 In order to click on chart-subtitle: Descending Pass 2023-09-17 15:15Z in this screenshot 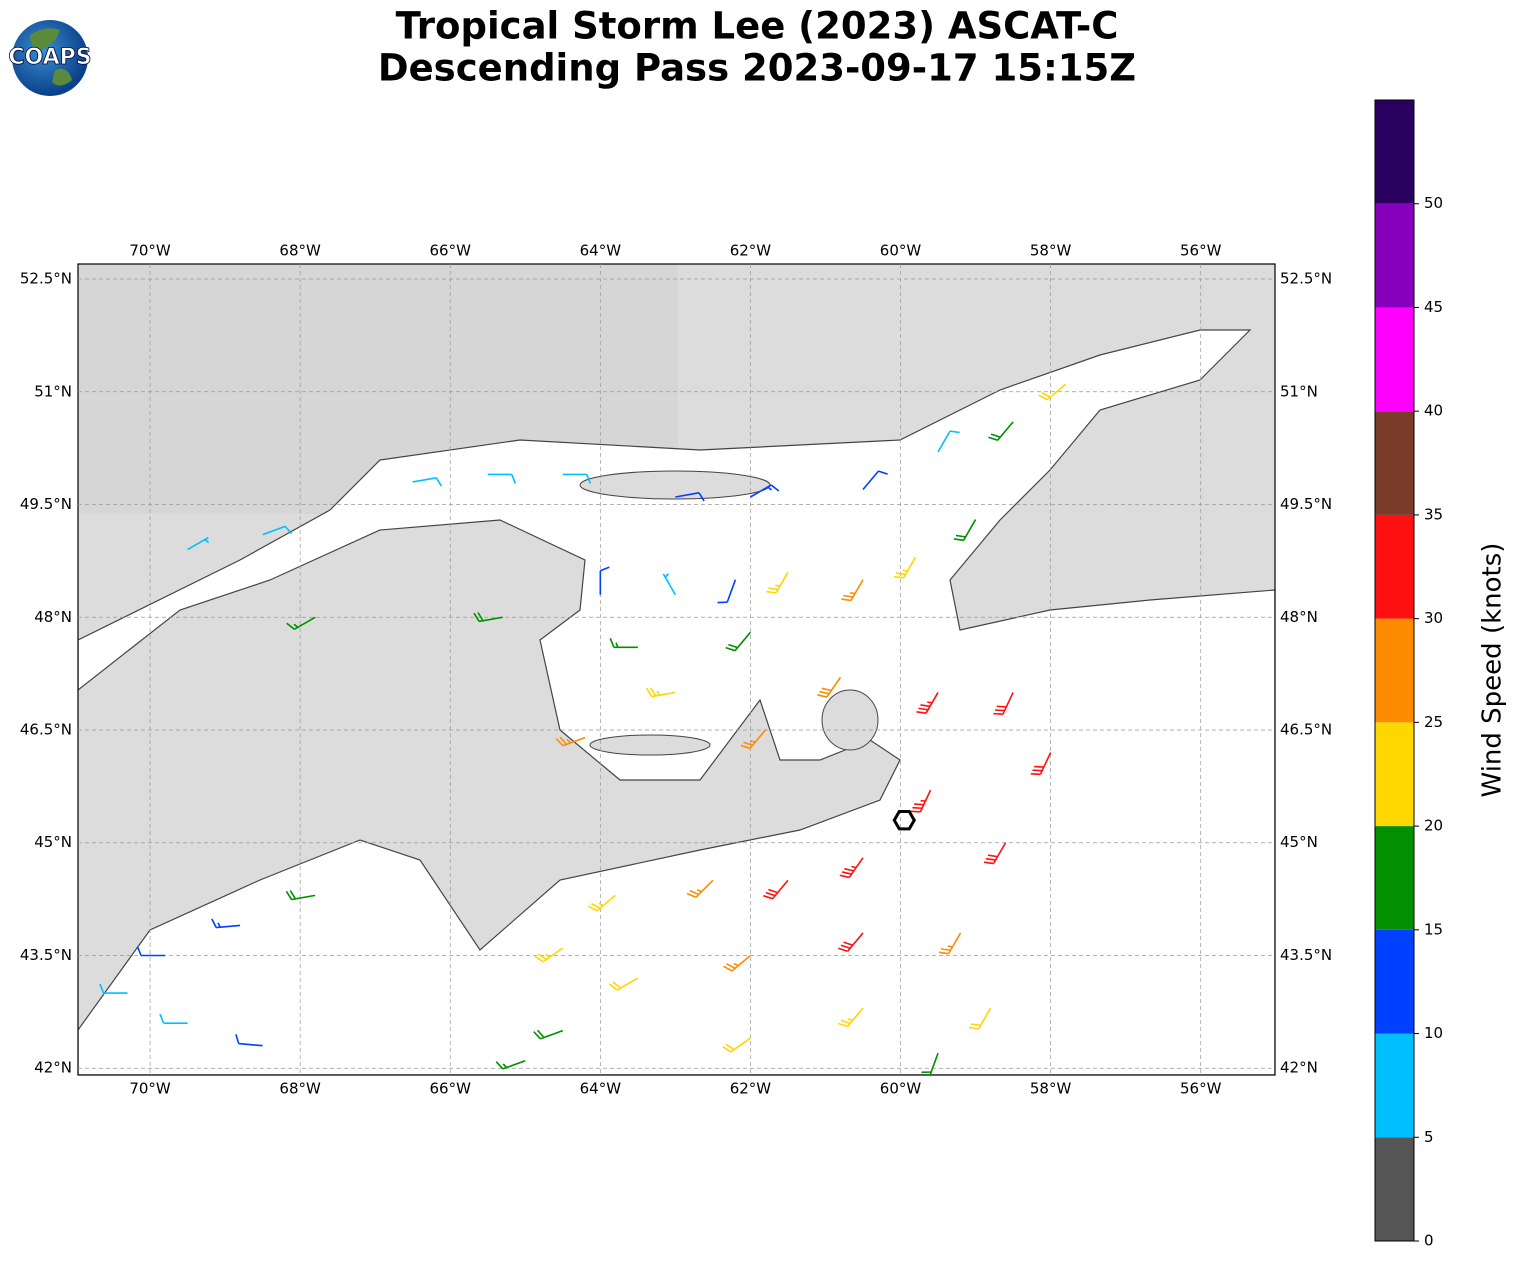, I will do `click(757, 68)`.